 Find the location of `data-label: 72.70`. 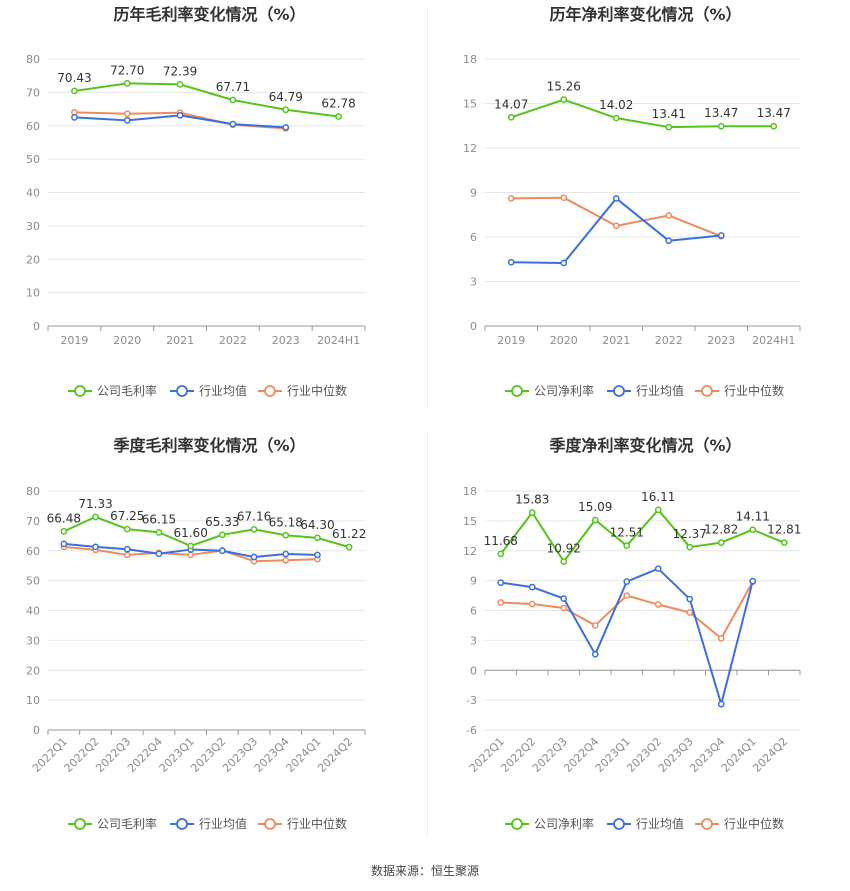

data-label: 72.70 is located at coordinates (127, 70).